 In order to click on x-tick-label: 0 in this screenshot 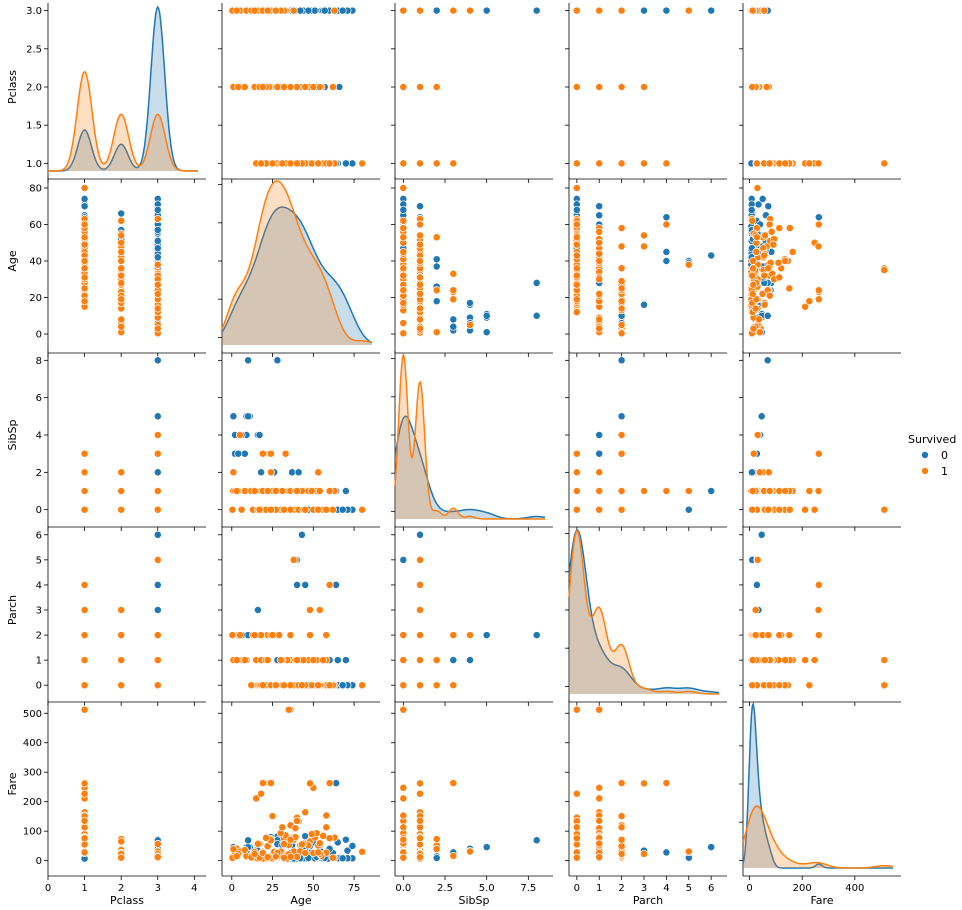, I will do `click(232, 888)`.